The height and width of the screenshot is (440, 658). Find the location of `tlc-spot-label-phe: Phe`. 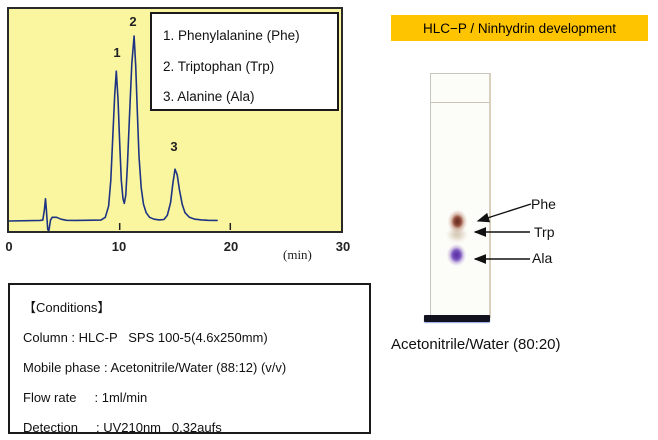

tlc-spot-label-phe: Phe is located at coordinates (543, 204).